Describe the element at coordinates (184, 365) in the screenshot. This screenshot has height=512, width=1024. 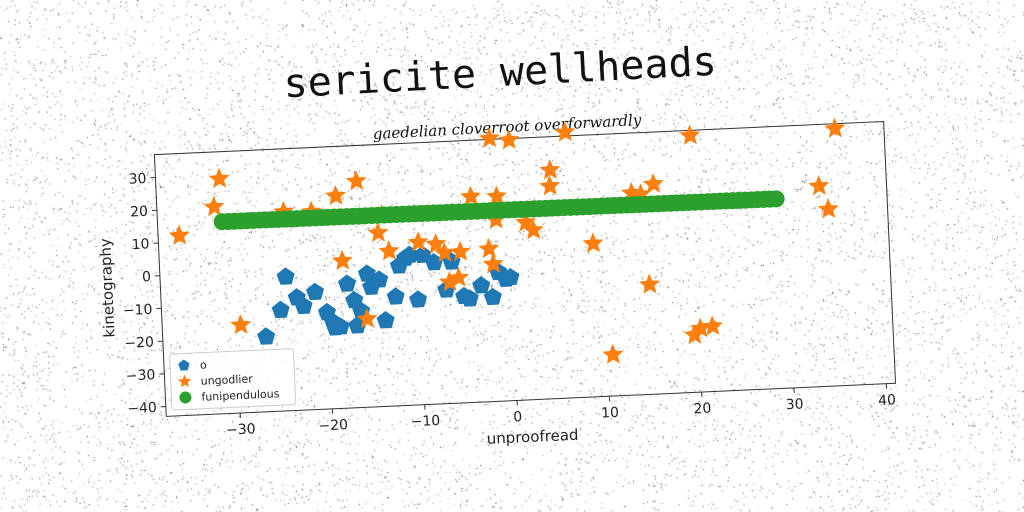
I see `legend-marker-o` at that location.